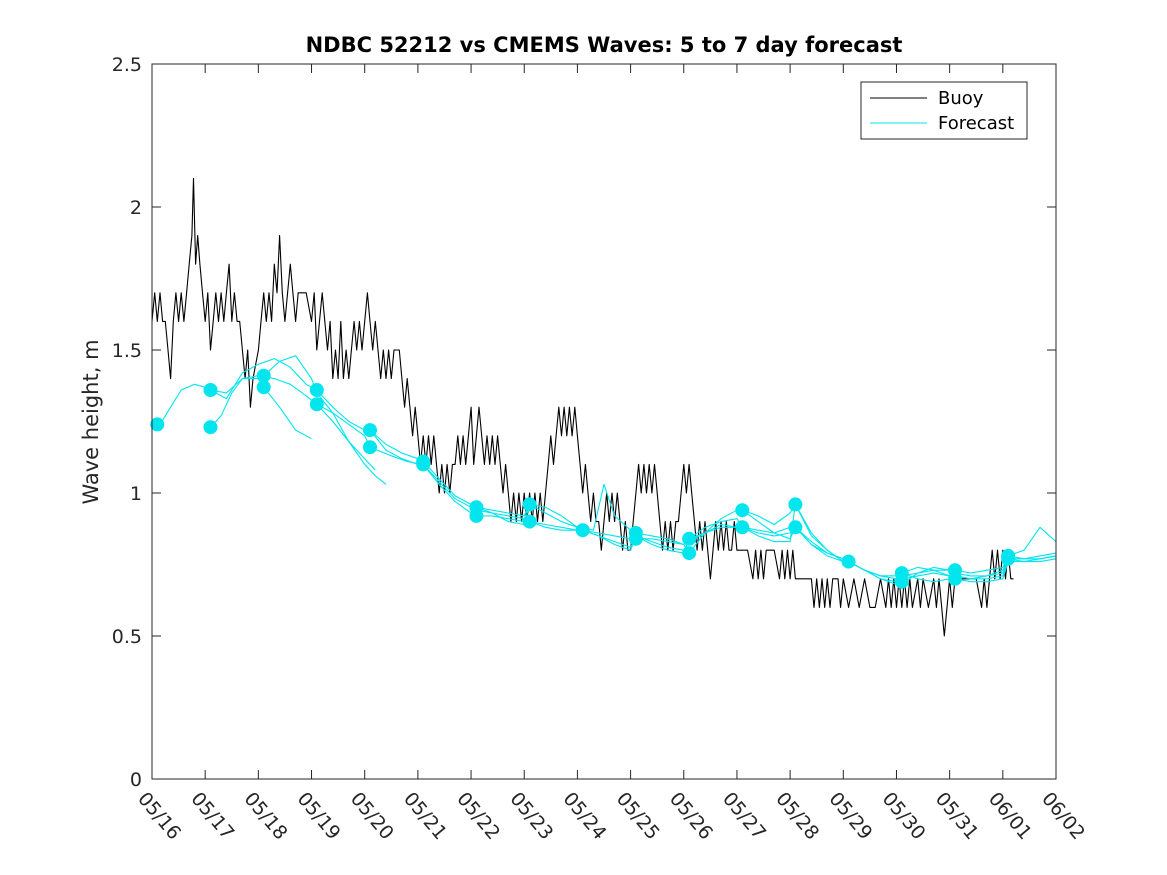 This screenshot has width=1167, height=875. Describe the element at coordinates (976, 123) in the screenshot. I see `legend-label-forecast: Forecast` at that location.